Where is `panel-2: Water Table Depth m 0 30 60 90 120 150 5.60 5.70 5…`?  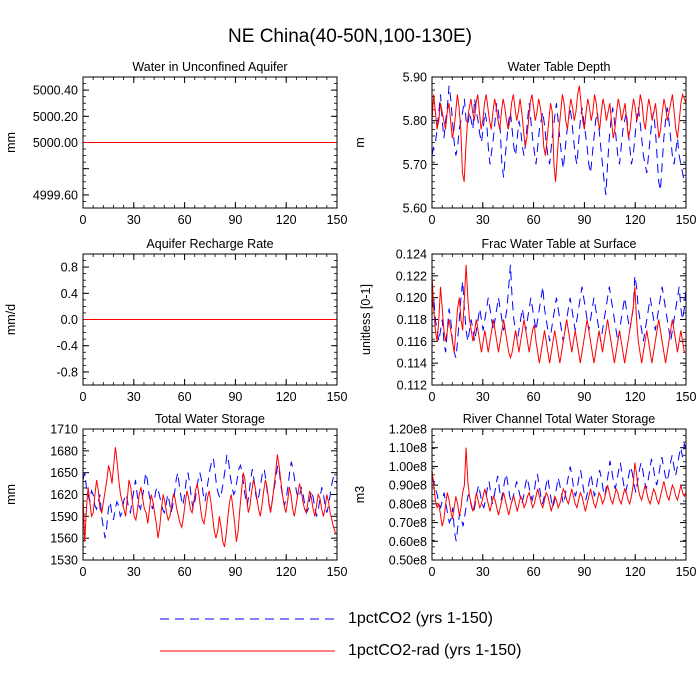 panel-2: Water Table Depth m 0 30 60 90 120 150 5.60 5.70 5… is located at coordinates (524, 143).